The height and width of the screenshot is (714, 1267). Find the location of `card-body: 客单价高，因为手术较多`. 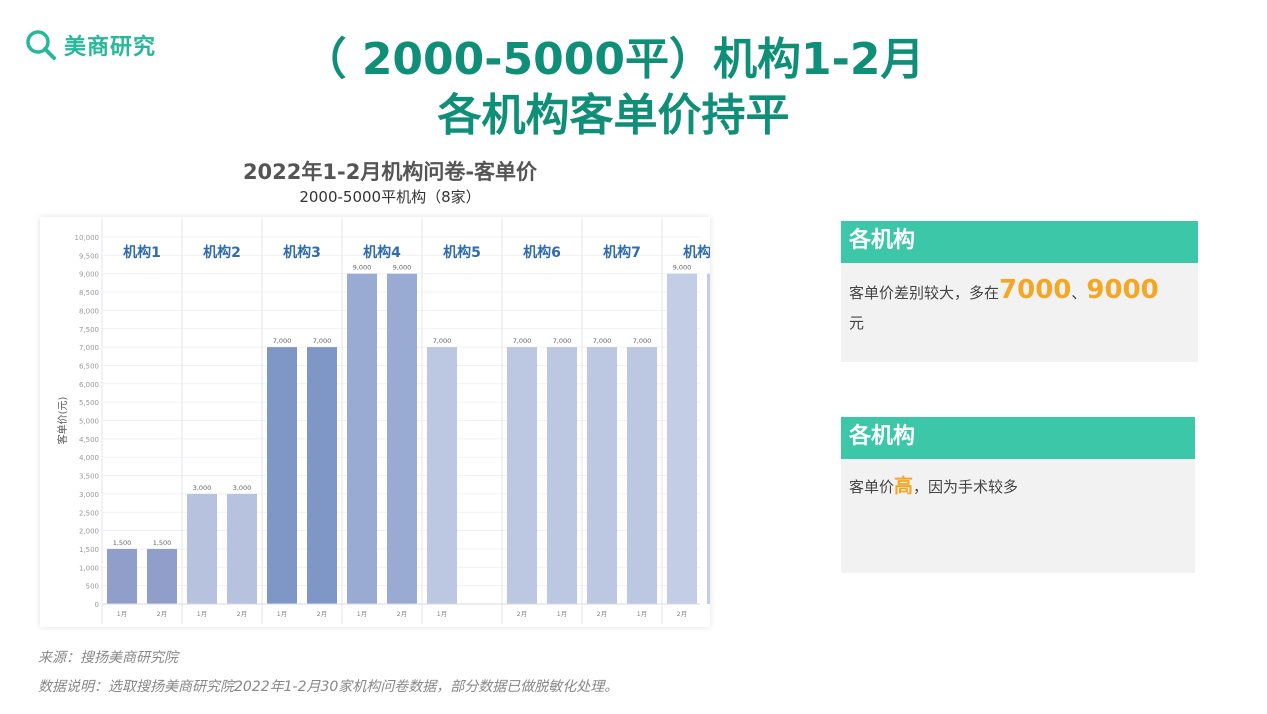

card-body: 客单价高，因为手术较多 is located at coordinates (1018, 486).